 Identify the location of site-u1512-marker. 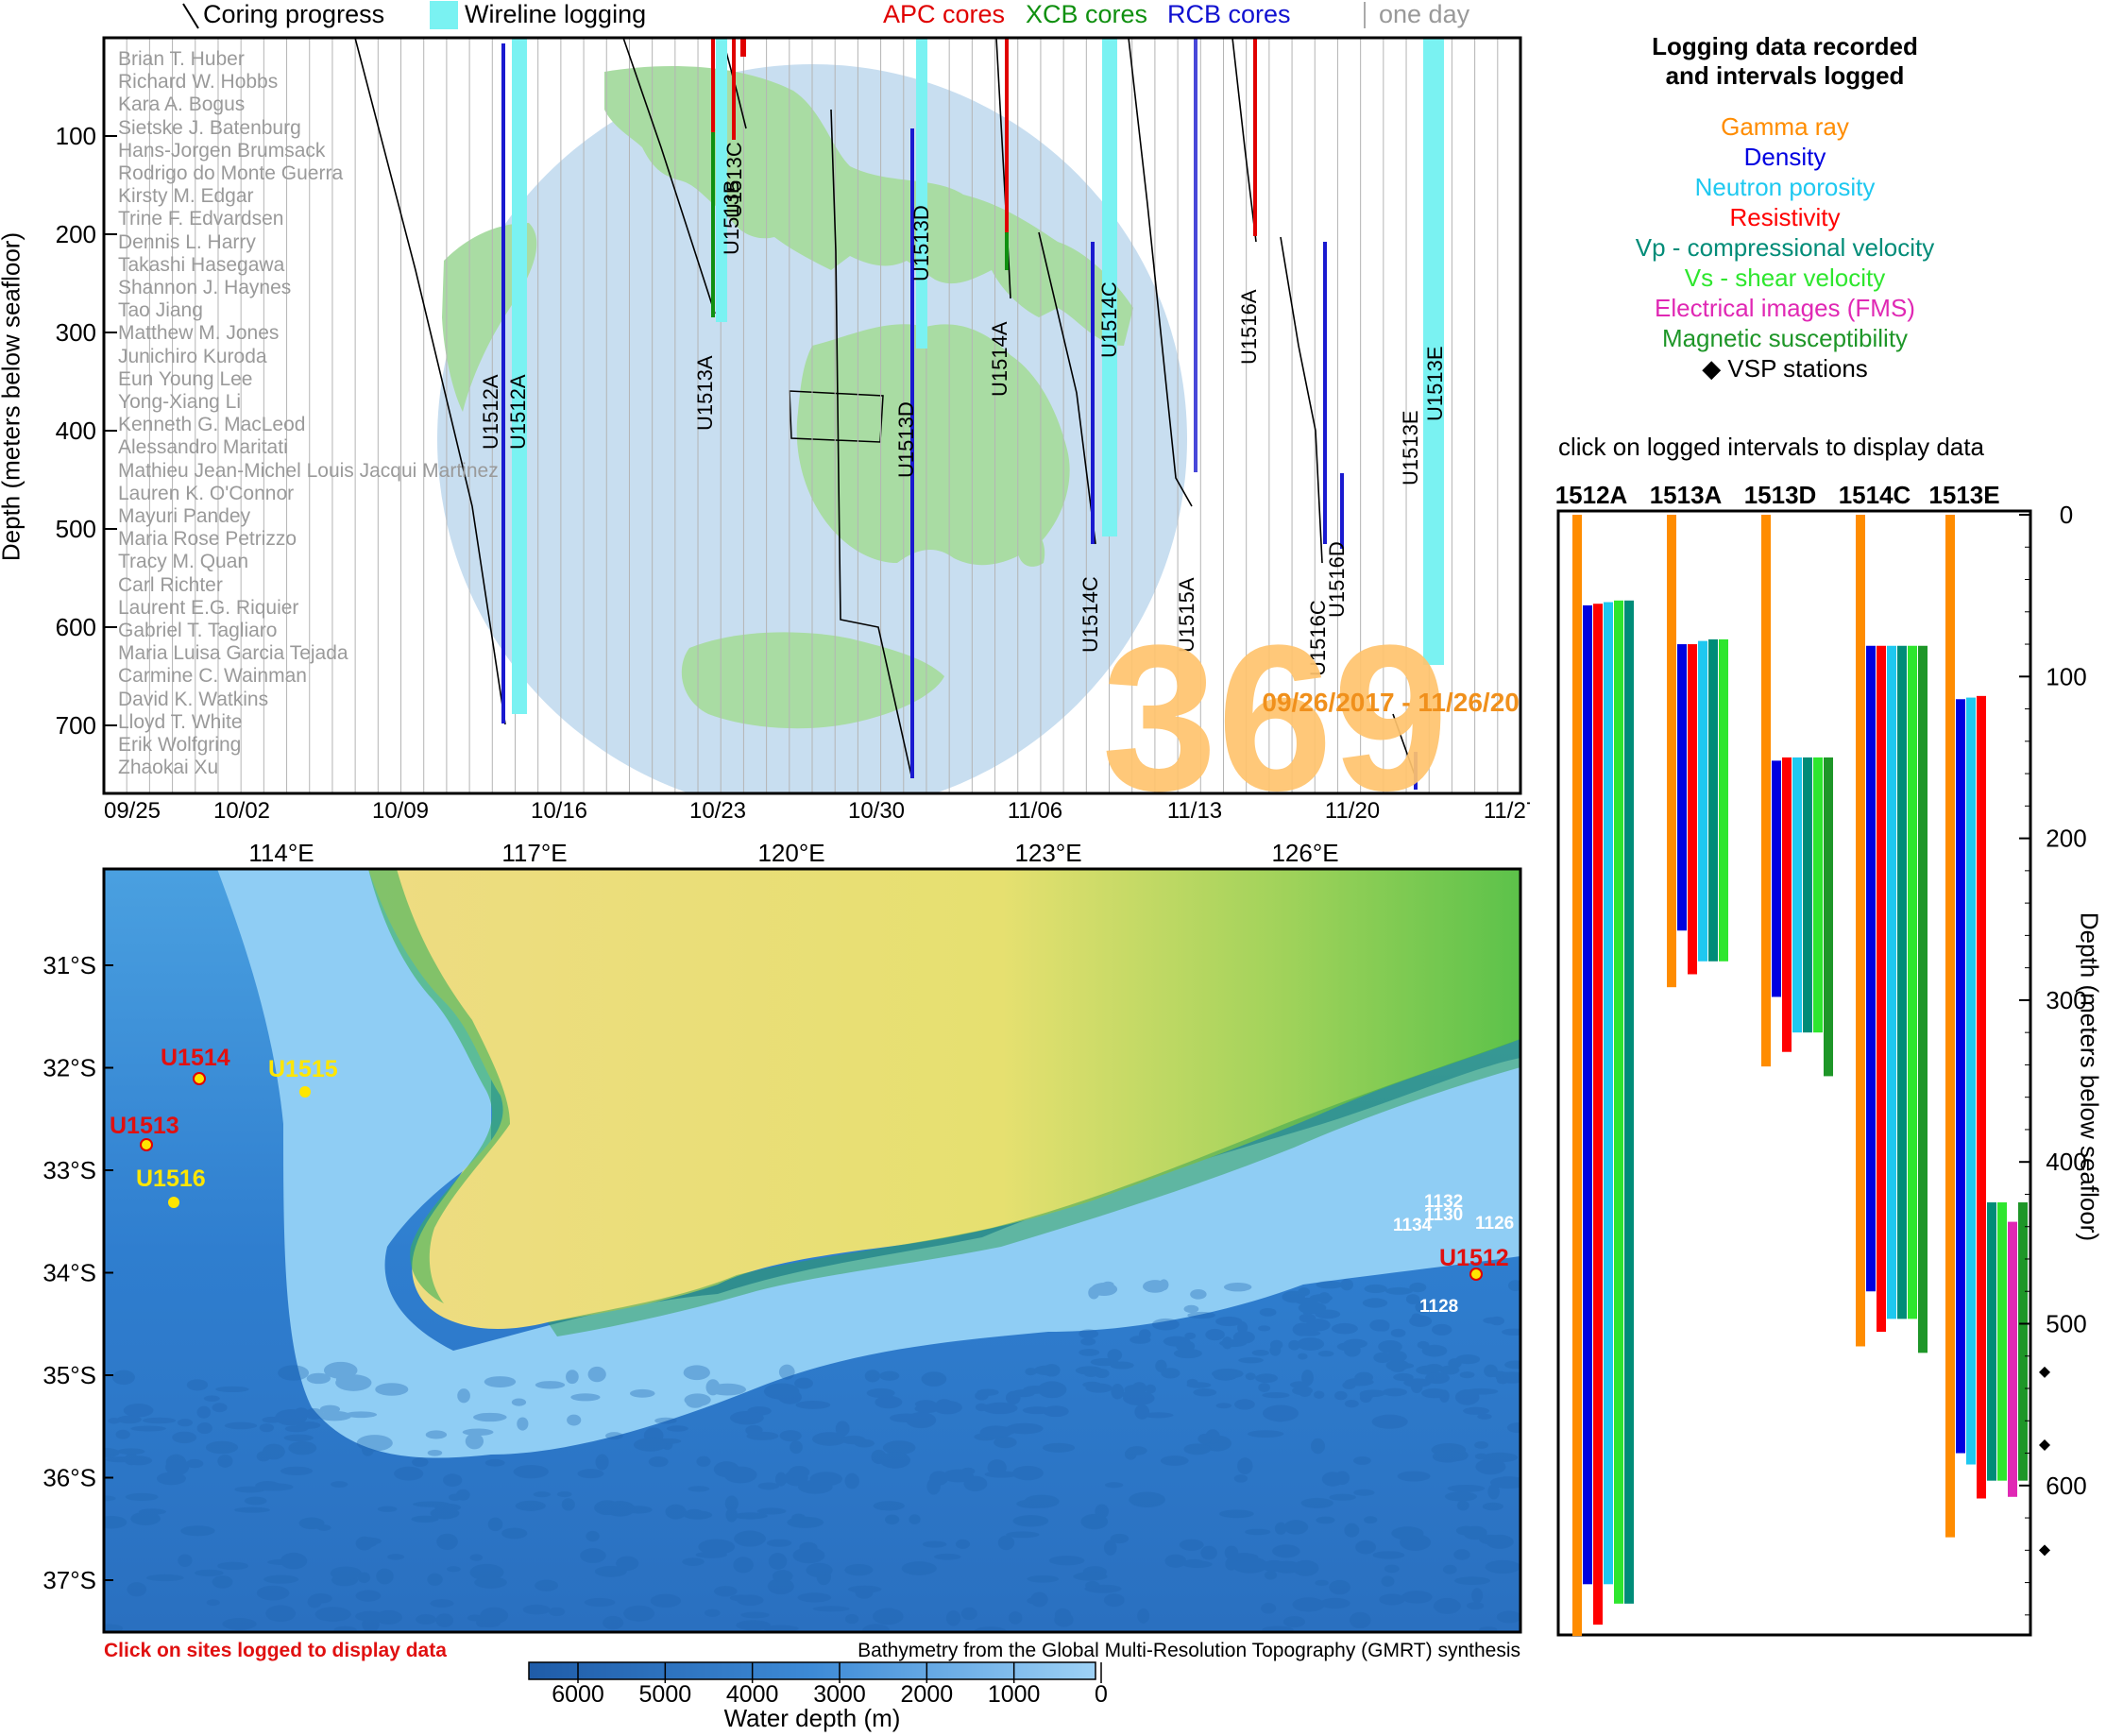
(1476, 1274).